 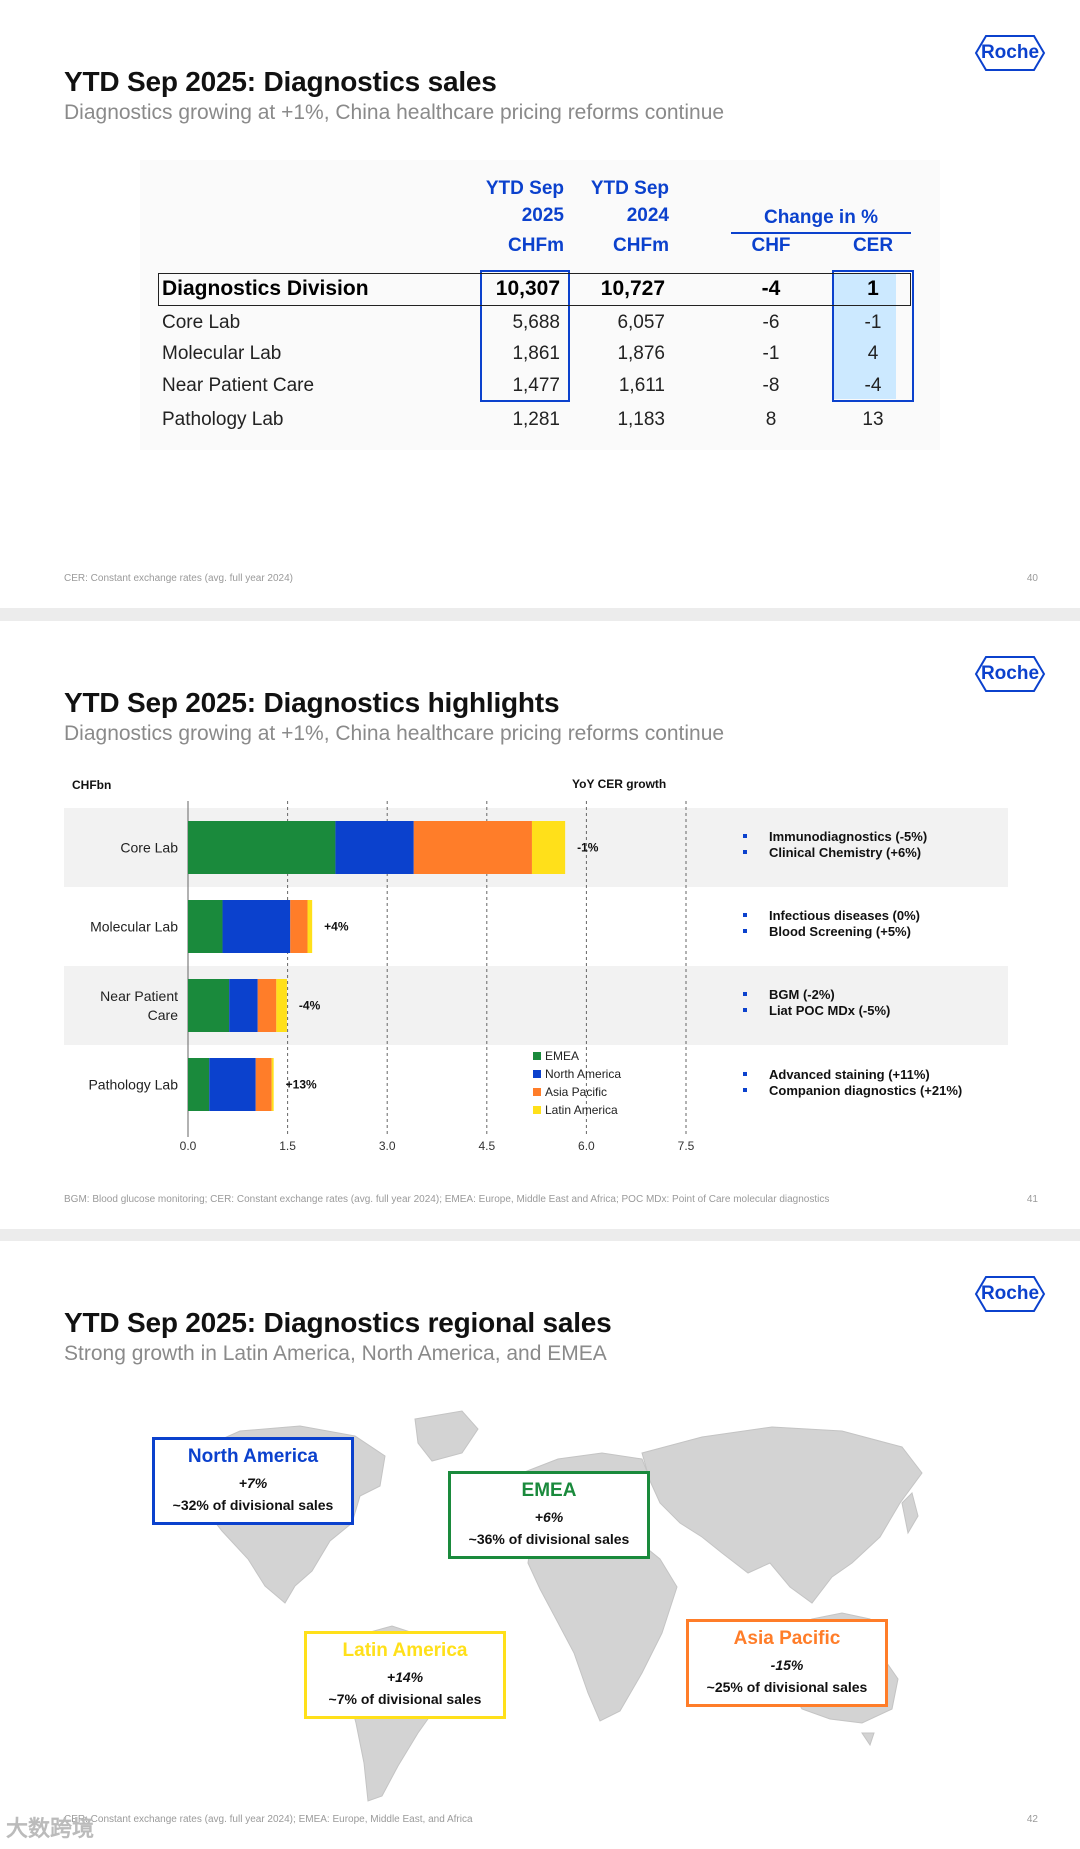 I want to click on highlight-bullet: Immunodiagnostics (-5%), so click(x=835, y=836).